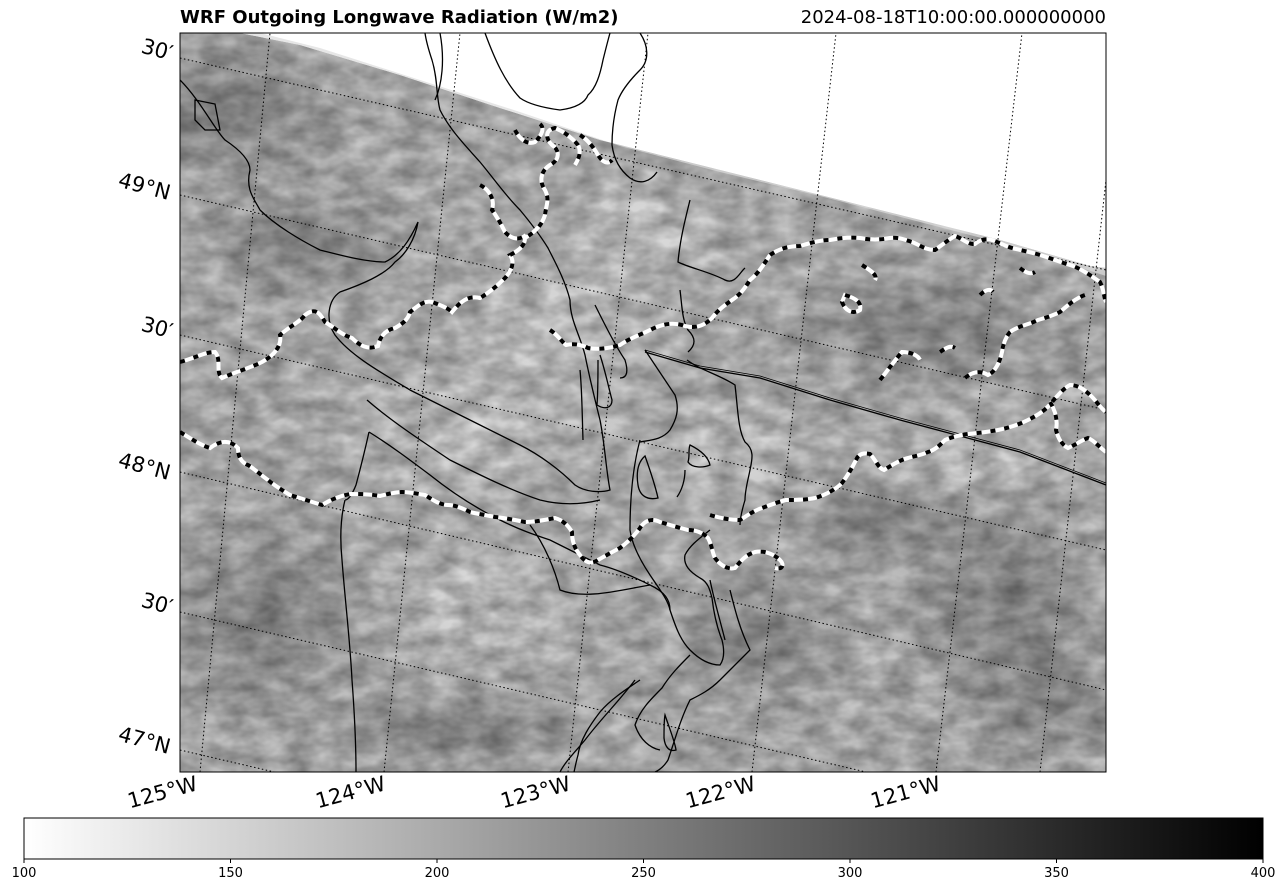 The height and width of the screenshot is (893, 1286). Describe the element at coordinates (1263, 873) in the screenshot. I see `colorbar-tick-label: 400` at that location.